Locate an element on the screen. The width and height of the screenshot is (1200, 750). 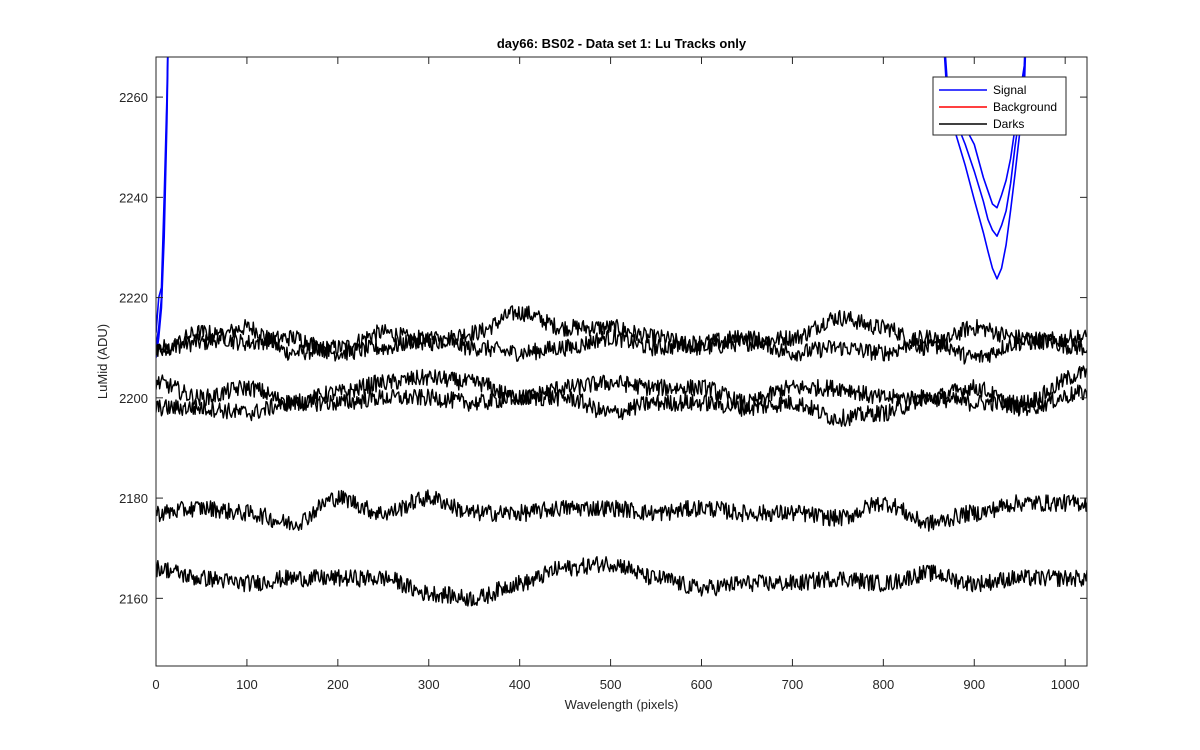
chart-title: day66: BS02 - Data set 1: Lu Tracks only is located at coordinates (622, 43).